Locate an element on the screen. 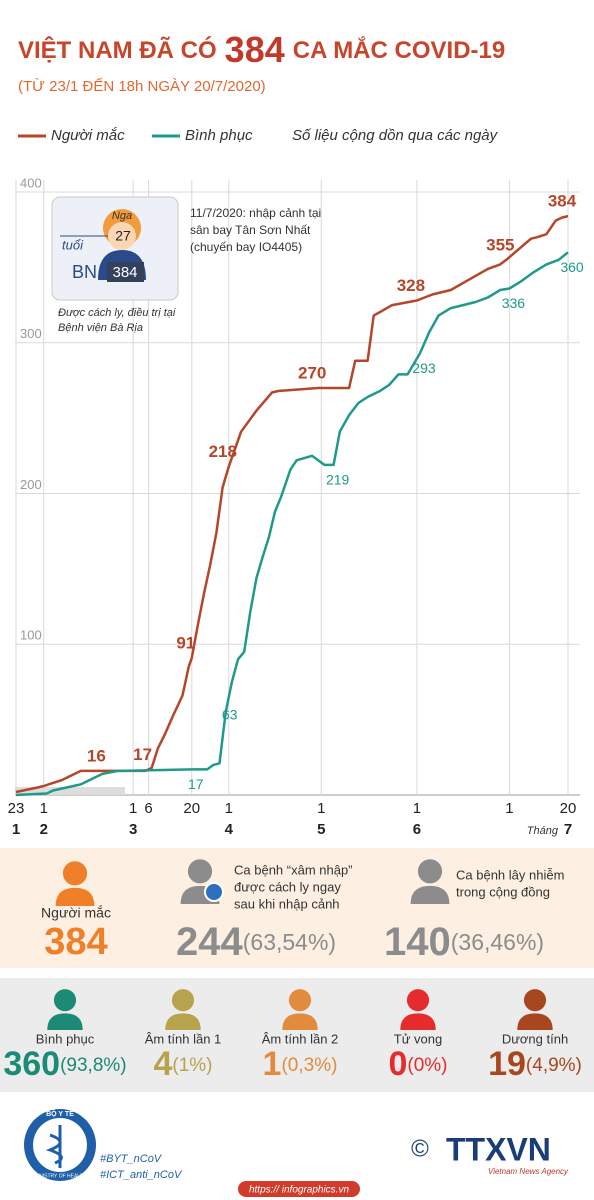 The width and height of the screenshot is (594, 1200). url: https:// infographics.vn is located at coordinates (299, 1190).